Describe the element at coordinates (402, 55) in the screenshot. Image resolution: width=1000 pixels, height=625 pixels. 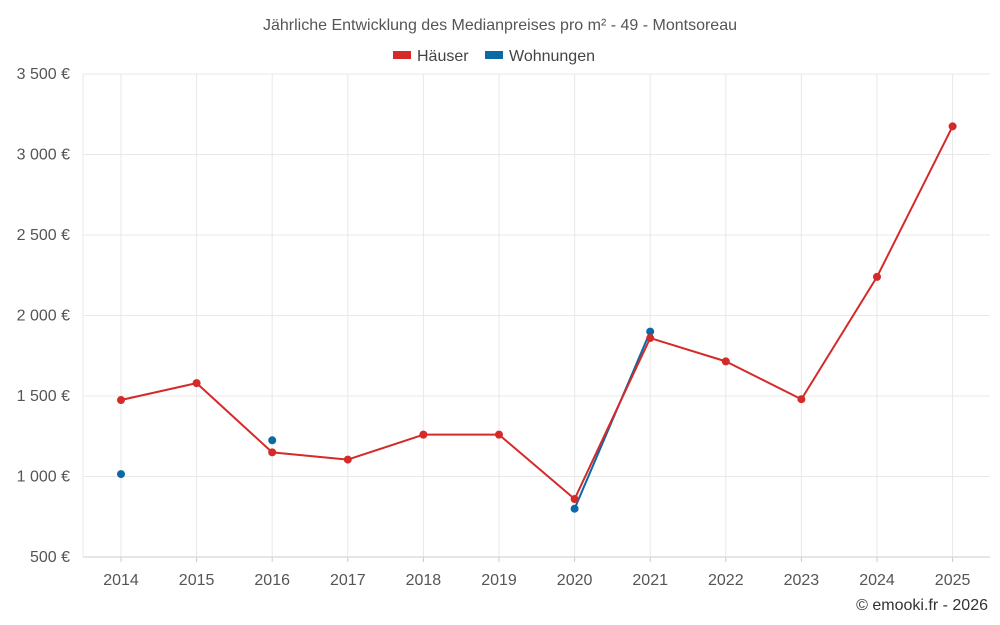
I see `legend-swatch-houses` at that location.